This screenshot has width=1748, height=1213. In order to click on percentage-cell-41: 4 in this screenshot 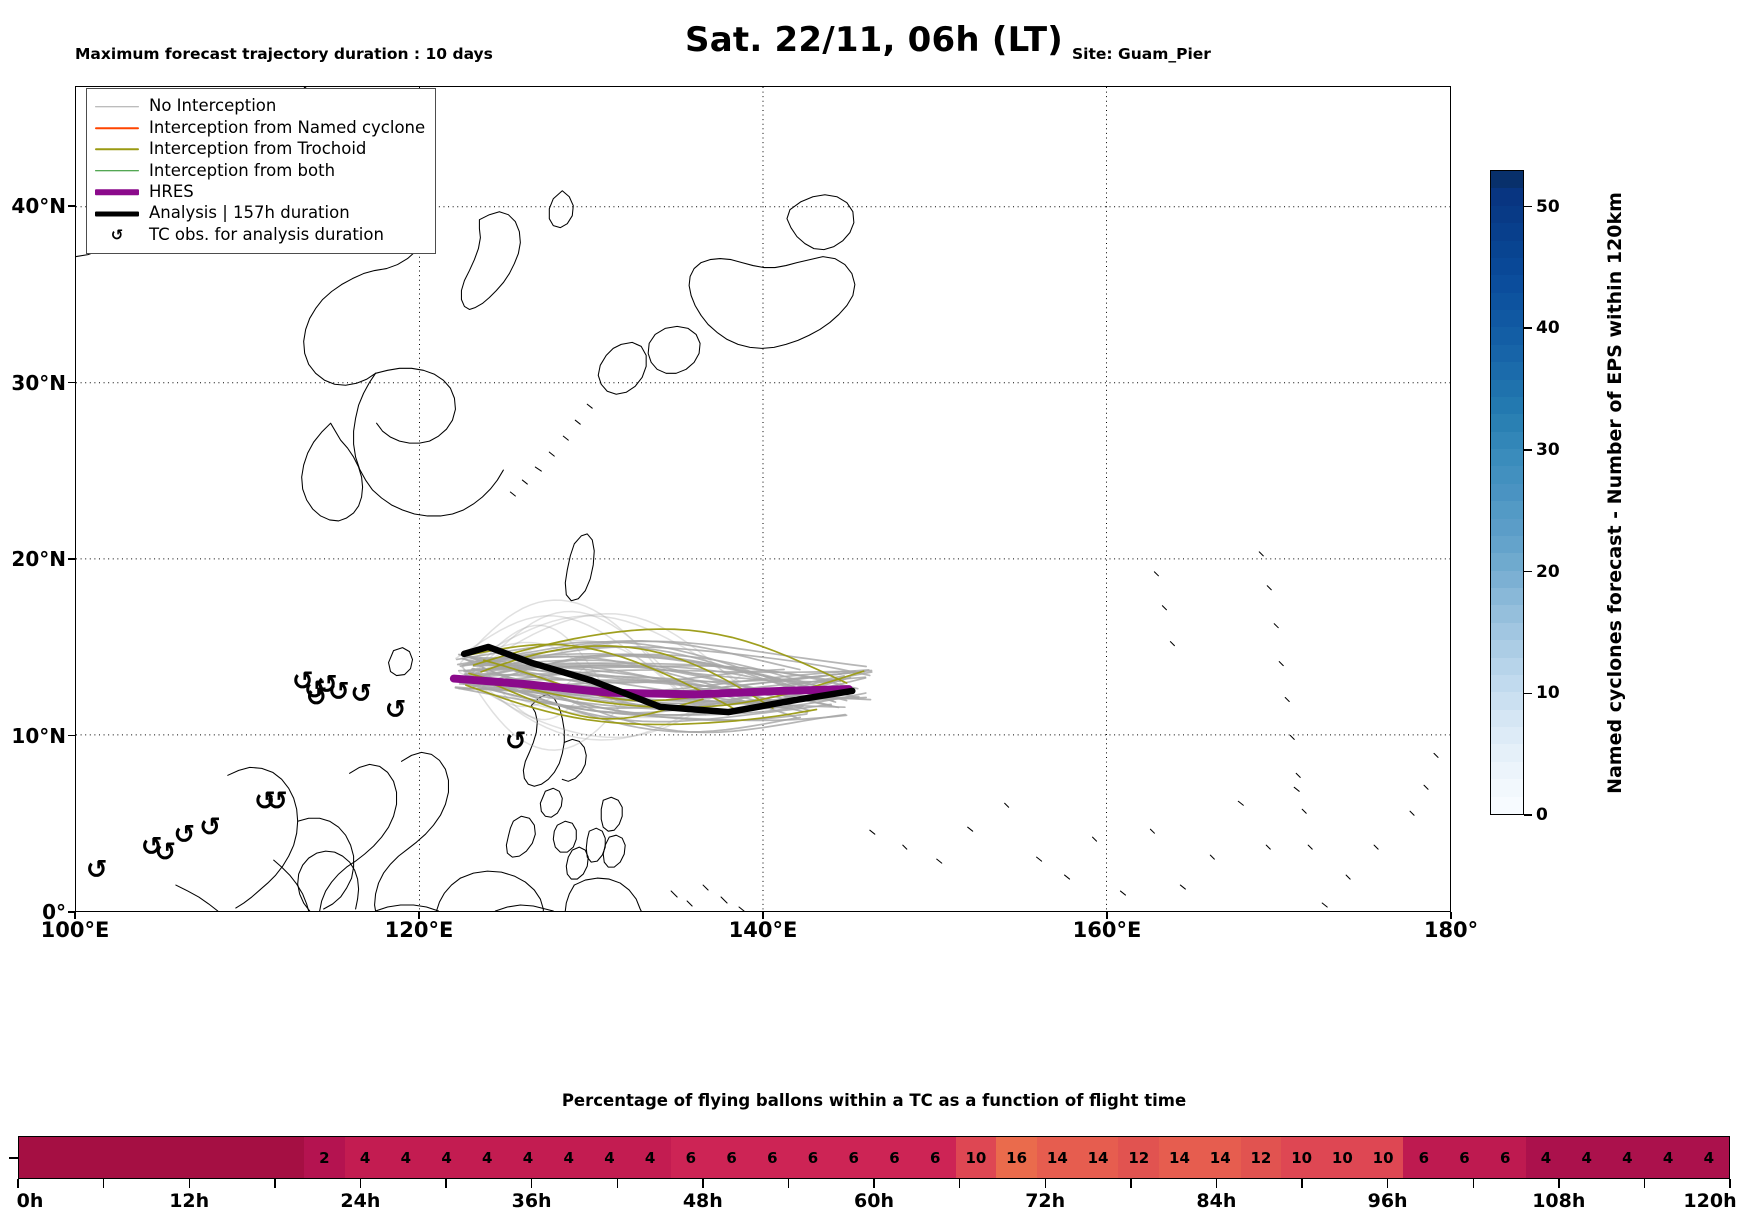, I will do `click(1709, 1157)`.